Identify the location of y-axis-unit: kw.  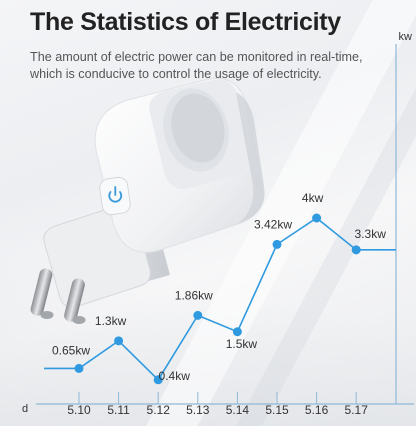
(405, 37).